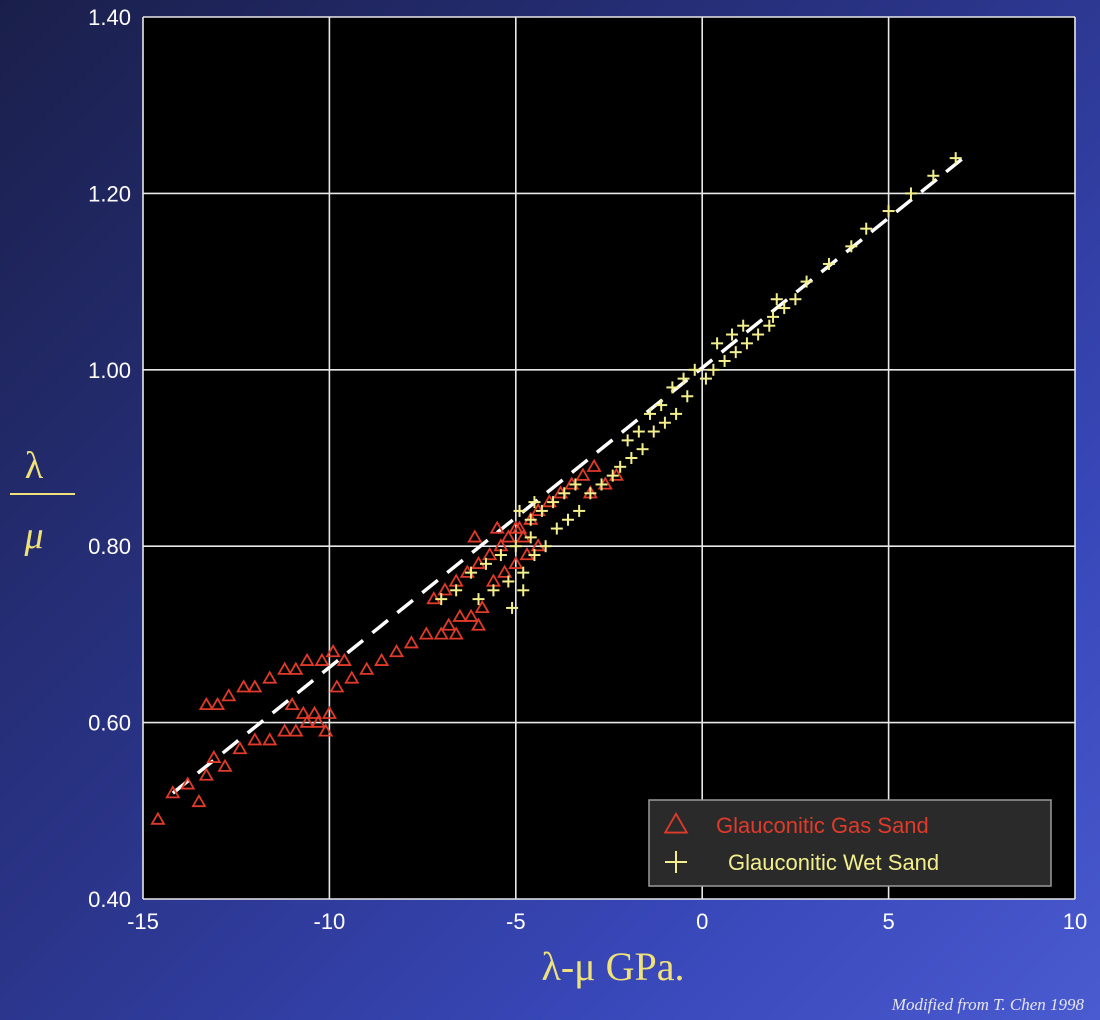 This screenshot has width=1100, height=1020. Describe the element at coordinates (702, 921) in the screenshot. I see `x-tick-label: 0` at that location.